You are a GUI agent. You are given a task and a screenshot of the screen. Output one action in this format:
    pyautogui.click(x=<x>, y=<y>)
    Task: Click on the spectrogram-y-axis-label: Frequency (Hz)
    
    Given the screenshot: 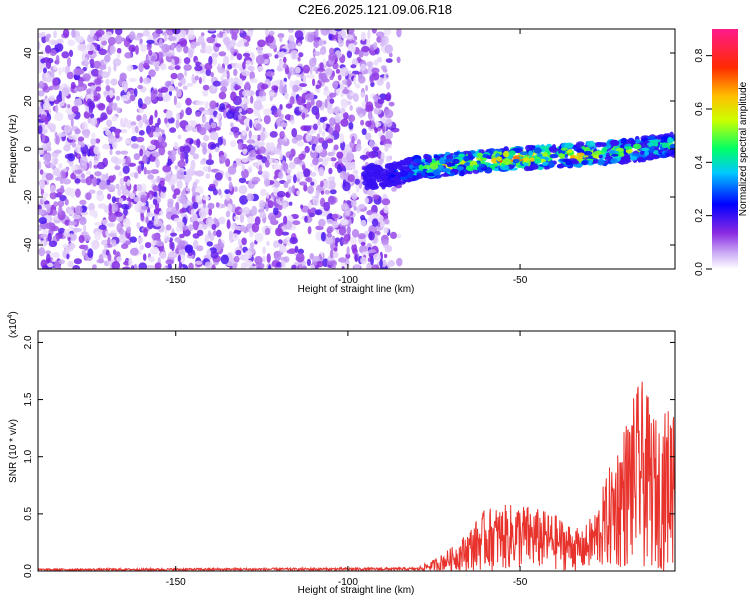 What is the action you would take?
    pyautogui.click(x=13, y=149)
    